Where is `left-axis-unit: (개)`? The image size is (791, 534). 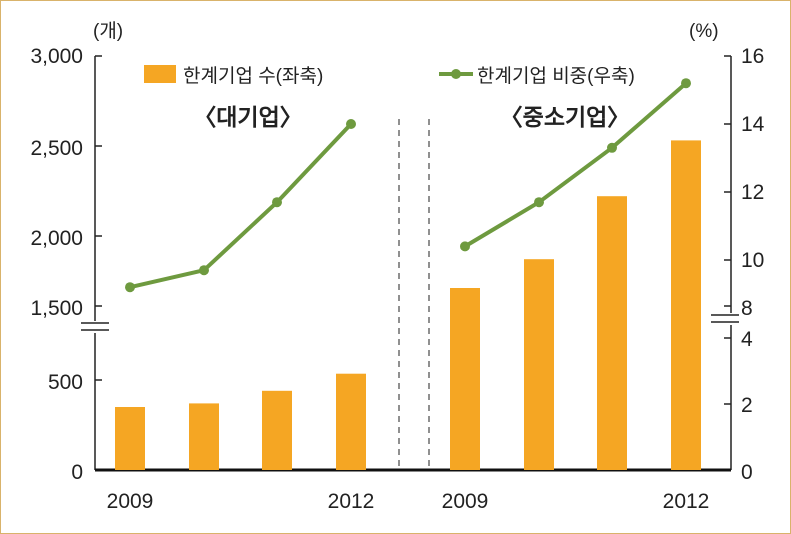 left-axis-unit: (개) is located at coordinates (108, 31).